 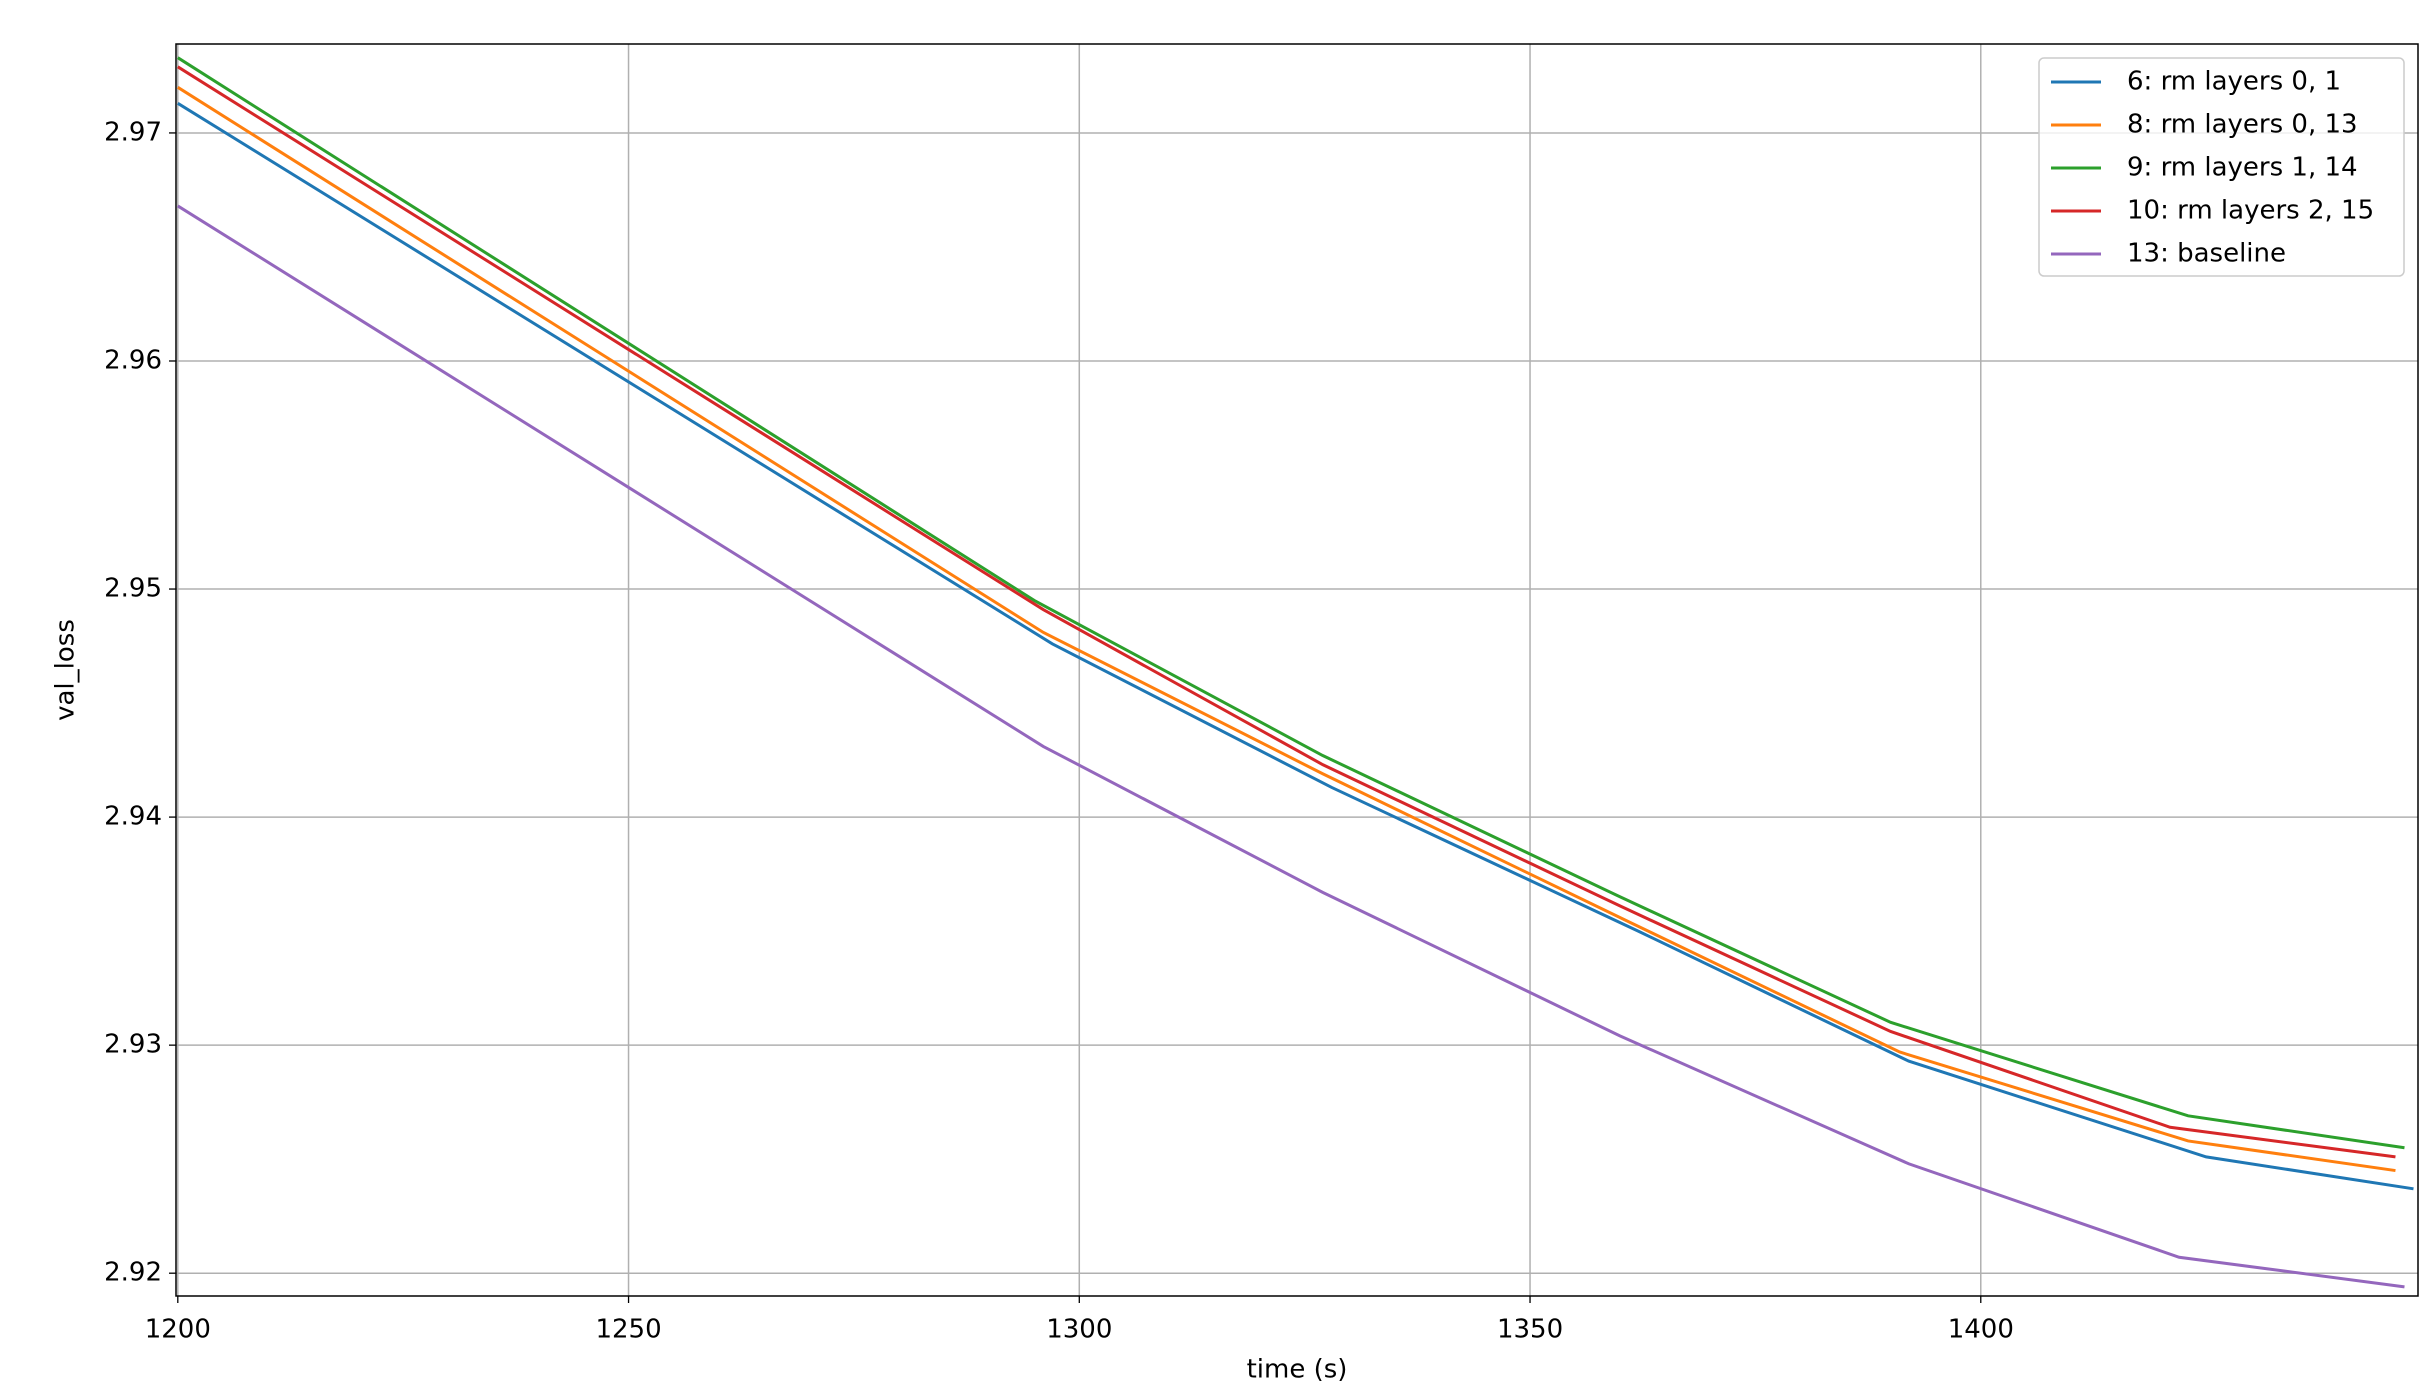 What do you see at coordinates (178, 1330) in the screenshot?
I see `x-tick-label: 1200` at bounding box center [178, 1330].